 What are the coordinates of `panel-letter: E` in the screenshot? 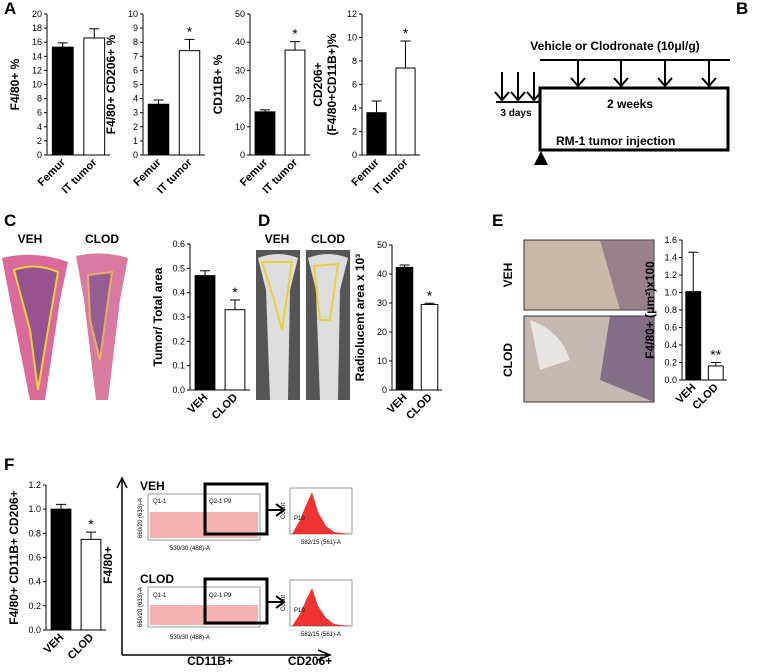 It's located at (497, 220).